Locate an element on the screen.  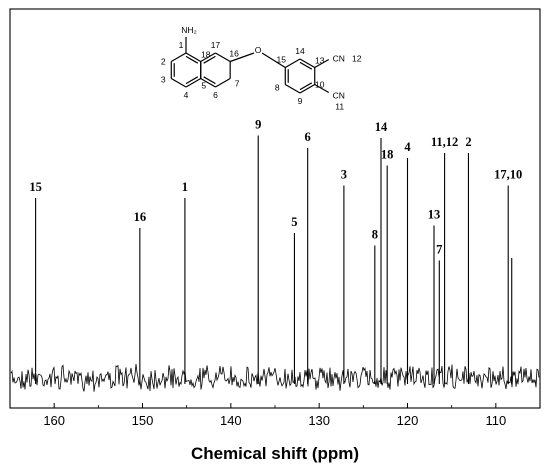
atom-number-2: 2 is located at coordinates (163, 62).